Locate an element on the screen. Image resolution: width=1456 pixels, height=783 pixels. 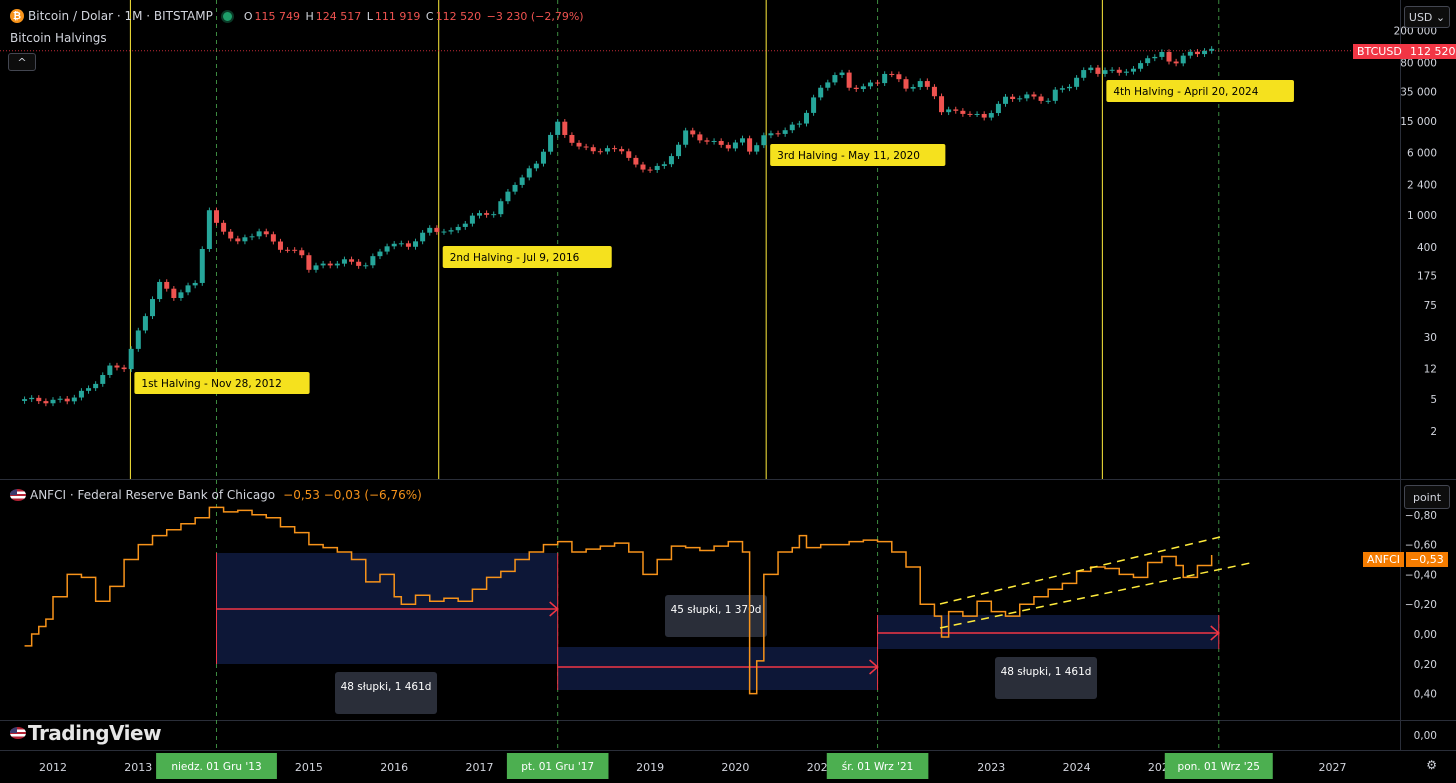
btcusd-price-value: 112 520 is located at coordinates (1431, 51).